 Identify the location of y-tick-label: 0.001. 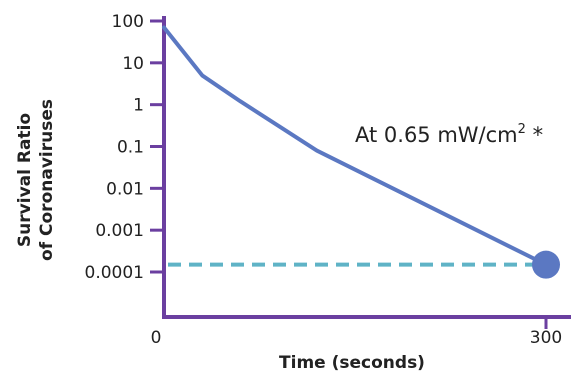
(119, 231).